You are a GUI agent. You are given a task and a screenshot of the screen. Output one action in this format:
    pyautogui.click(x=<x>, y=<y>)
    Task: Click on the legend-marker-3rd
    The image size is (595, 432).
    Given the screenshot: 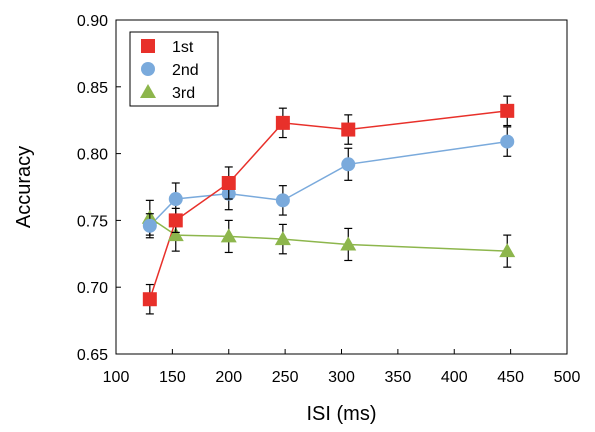 What is the action you would take?
    pyautogui.click(x=148, y=91)
    